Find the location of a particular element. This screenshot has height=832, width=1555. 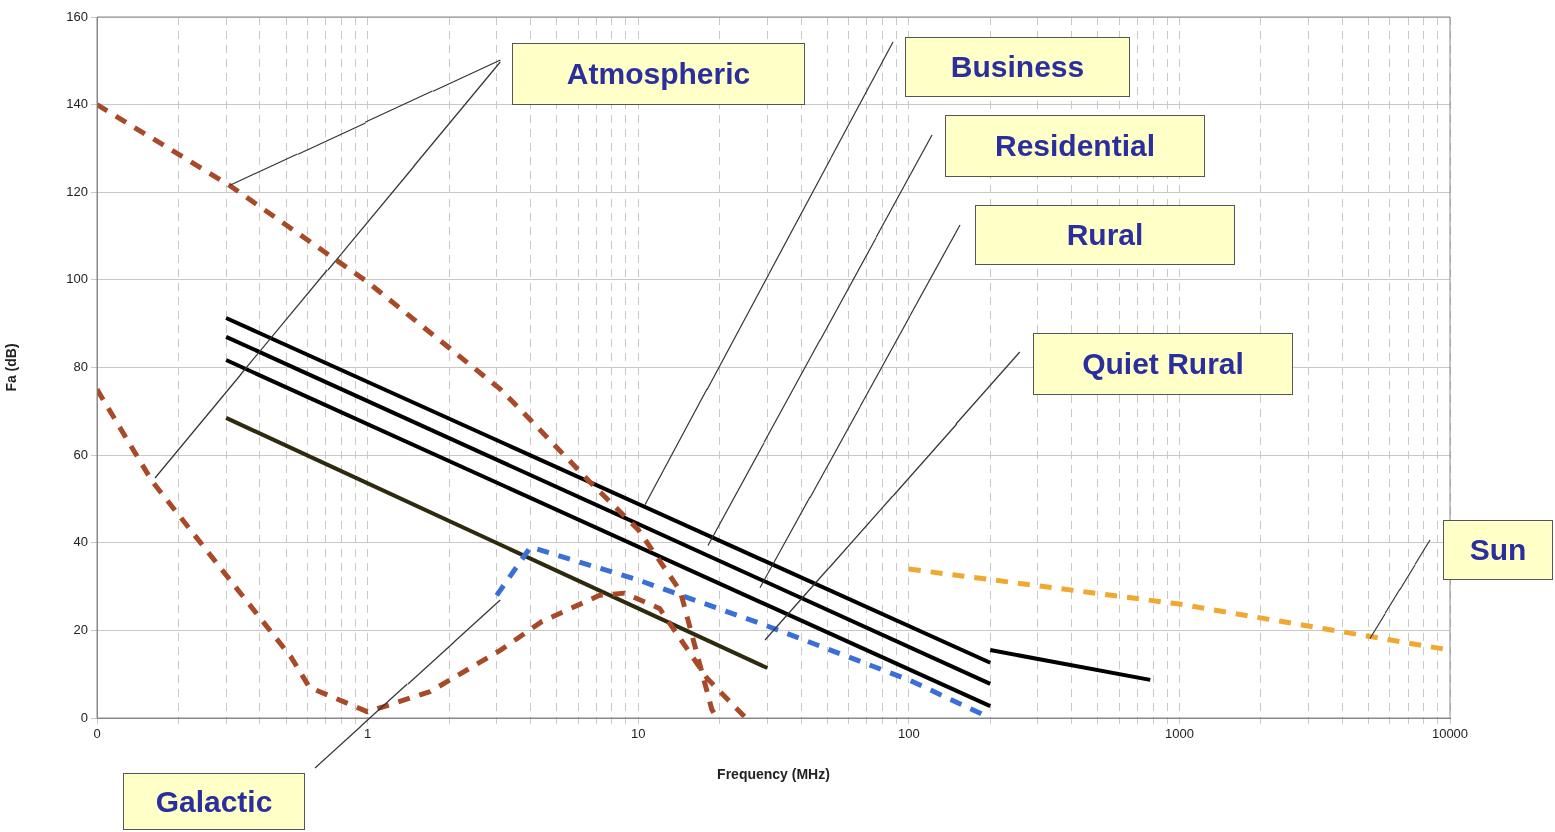

callout-box: Residential is located at coordinates (1075, 146).